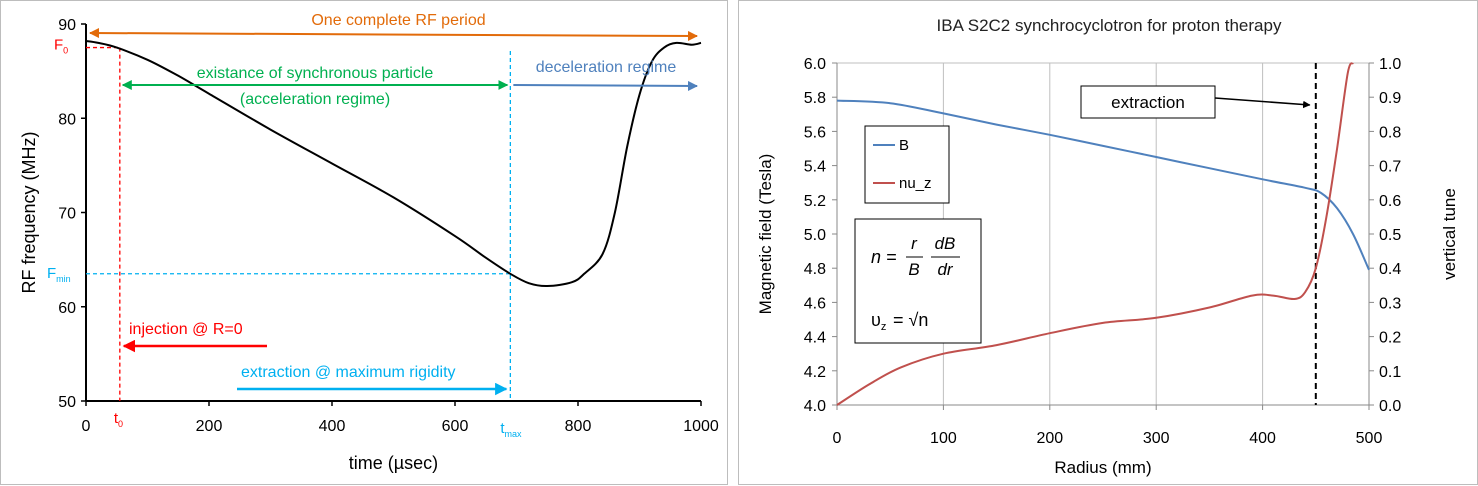 The image size is (1478, 486). I want to click on y2-tick-label: 0.2, so click(1390, 338).